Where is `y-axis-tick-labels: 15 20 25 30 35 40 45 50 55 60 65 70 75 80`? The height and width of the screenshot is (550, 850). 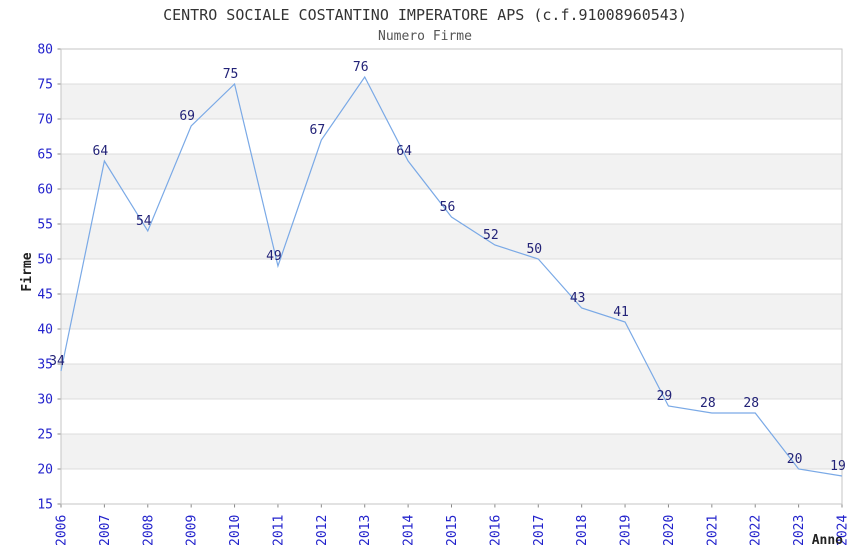
y-axis-tick-labels: 15 20 25 30 35 40 45 50 55 60 65 70 75 80 is located at coordinates (45, 278).